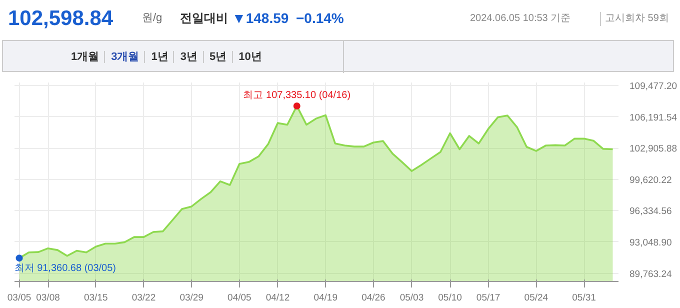 This screenshot has width=680, height=308. I want to click on x-tick-label: 04/05, so click(240, 298).